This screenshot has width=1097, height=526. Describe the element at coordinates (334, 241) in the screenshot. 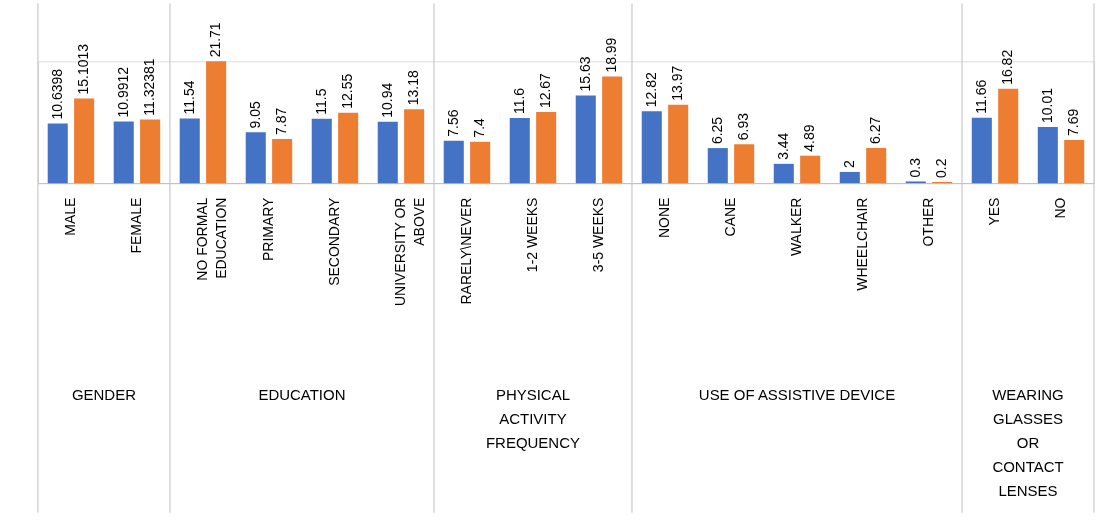

I see `x-tick-label: SECONDARY` at that location.